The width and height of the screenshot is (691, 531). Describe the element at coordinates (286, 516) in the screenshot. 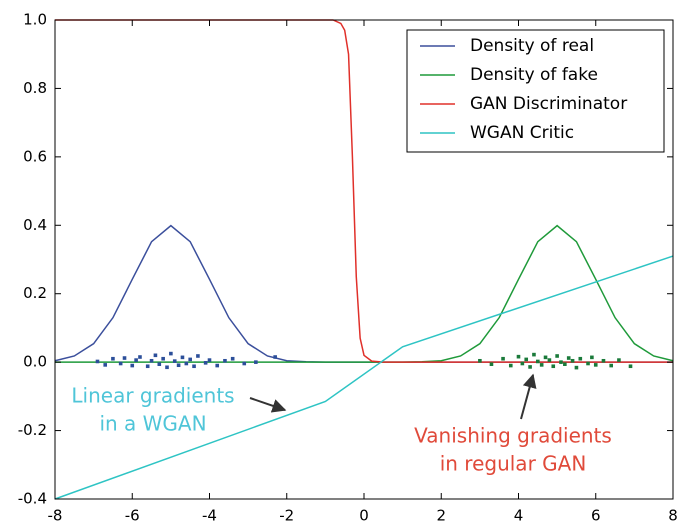

I see `x-tick-label: -2` at that location.